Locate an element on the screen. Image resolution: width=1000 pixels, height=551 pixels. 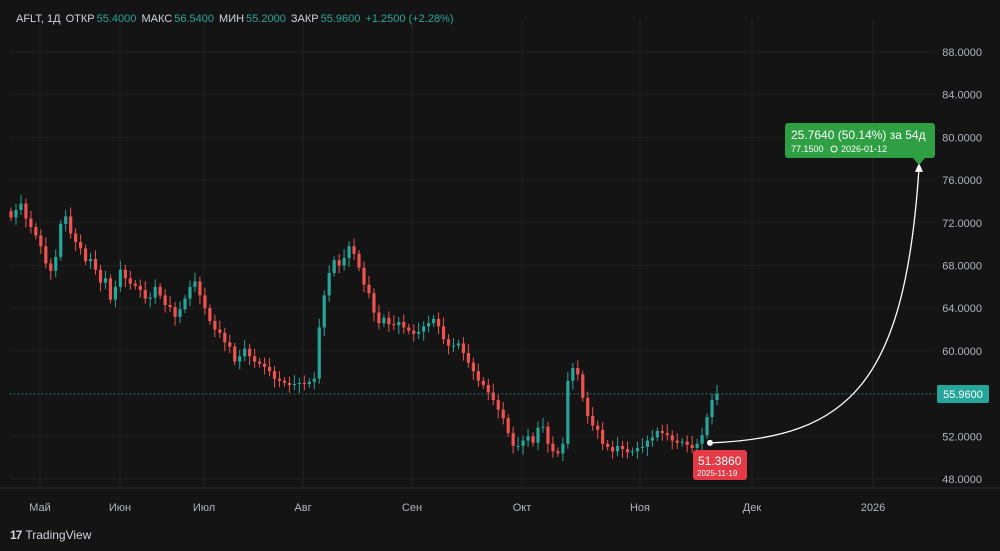
target-callout is located at coordinates (860, 140).